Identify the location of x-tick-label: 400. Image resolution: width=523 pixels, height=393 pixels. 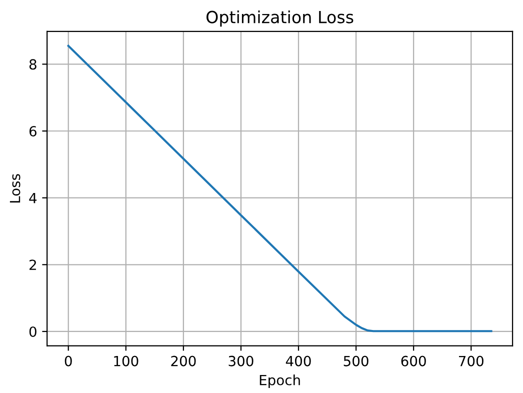
(298, 361).